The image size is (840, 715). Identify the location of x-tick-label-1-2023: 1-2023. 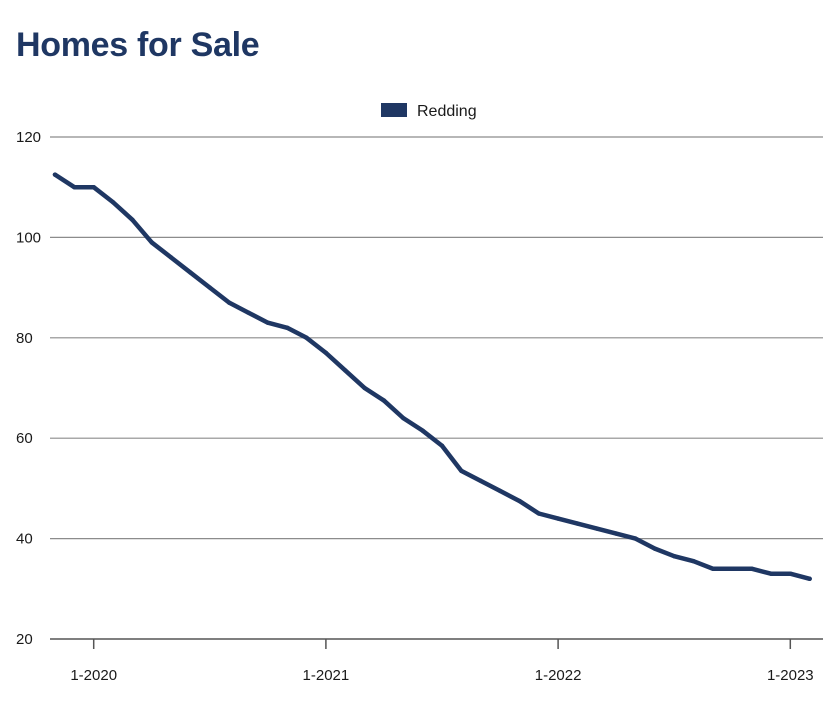
(790, 675).